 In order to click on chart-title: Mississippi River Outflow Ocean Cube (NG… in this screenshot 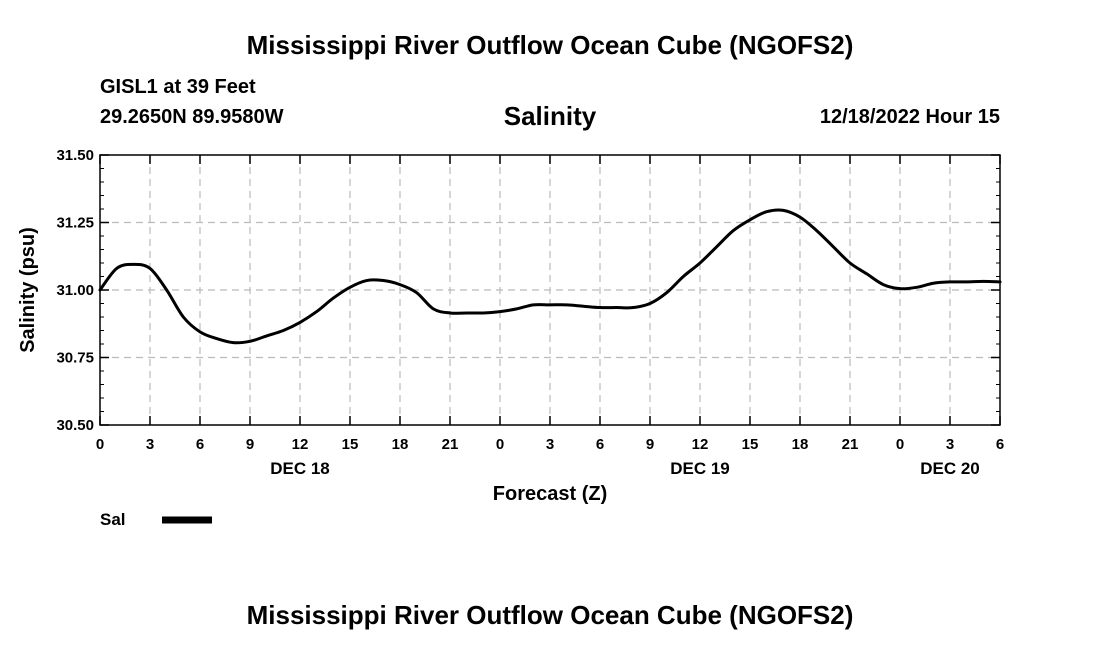, I will do `click(550, 45)`.